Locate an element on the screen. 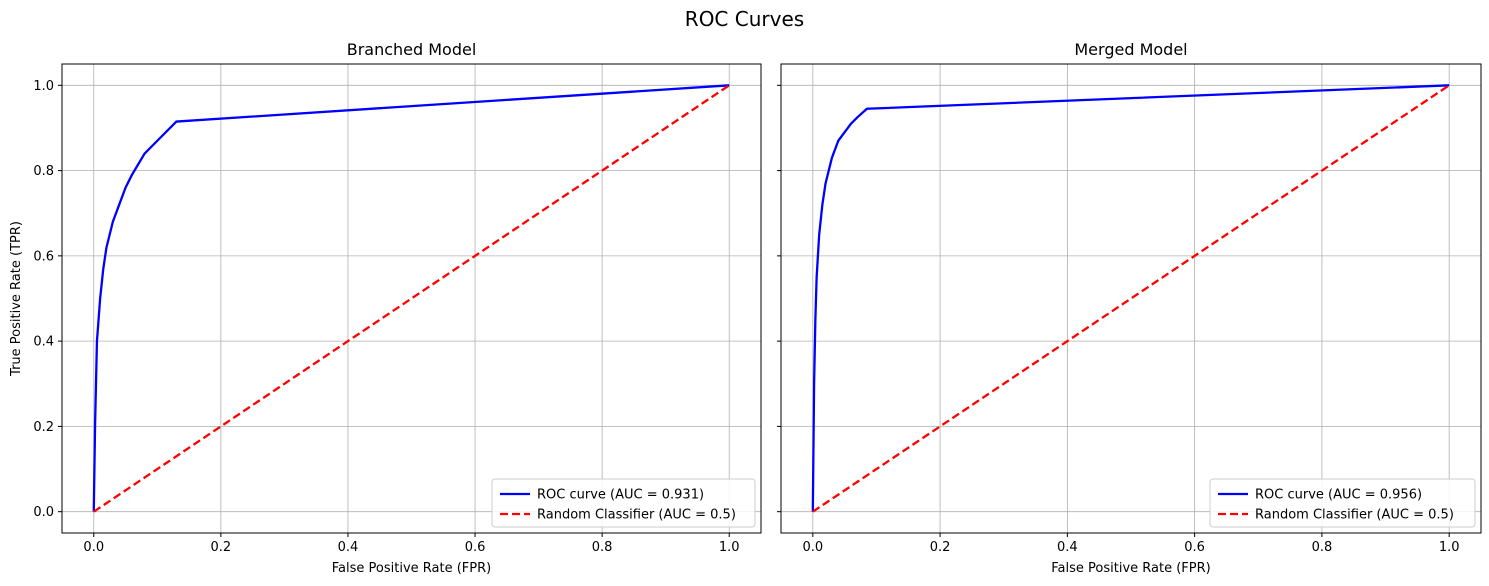 The height and width of the screenshot is (586, 1489). legend-entry-label: ROC curve (AUC = 0.956) is located at coordinates (1338, 495).